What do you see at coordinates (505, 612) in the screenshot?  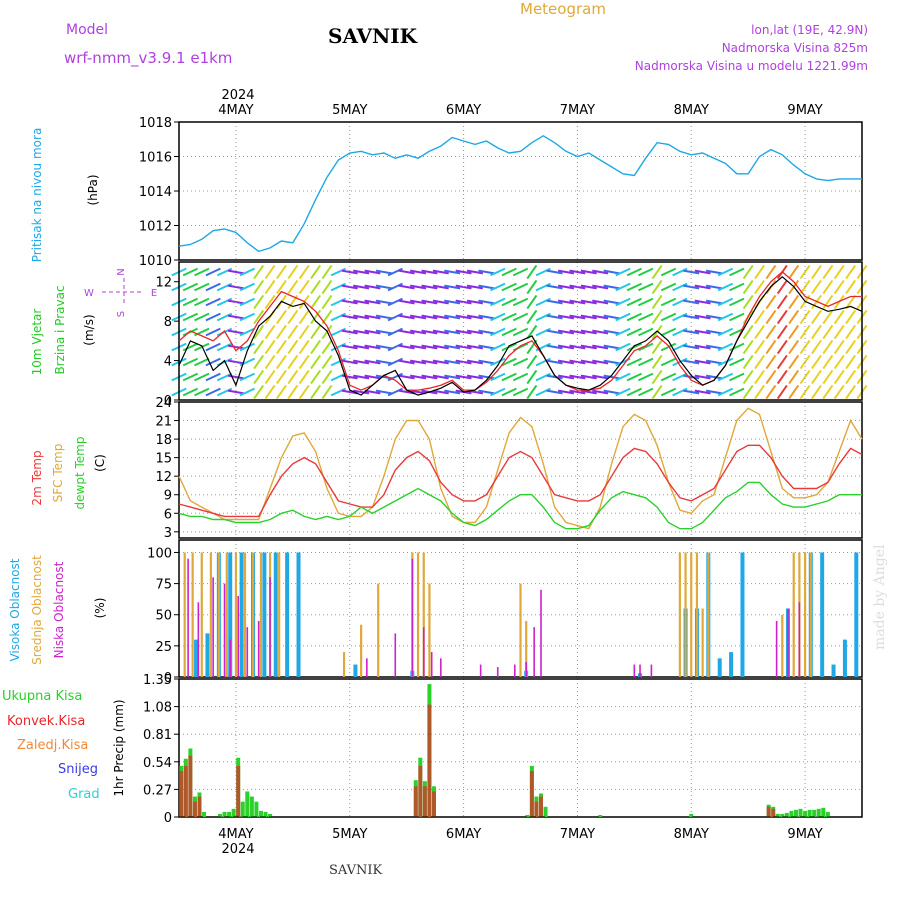 I see `cloud-panel: 0 25 50 75 100` at bounding box center [505, 612].